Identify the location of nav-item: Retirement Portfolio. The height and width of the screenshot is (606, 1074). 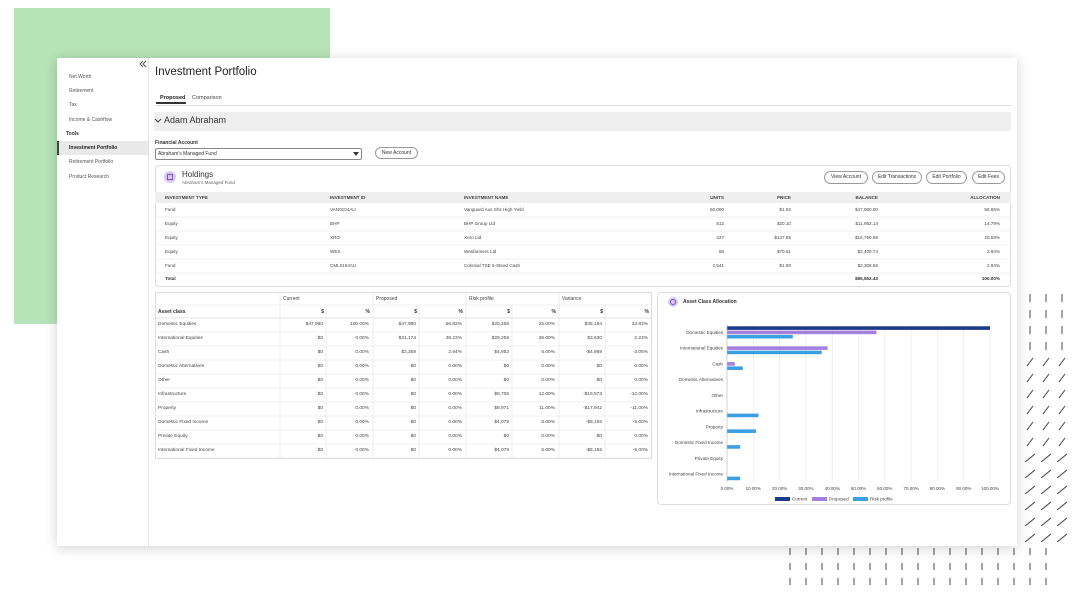
(91, 161).